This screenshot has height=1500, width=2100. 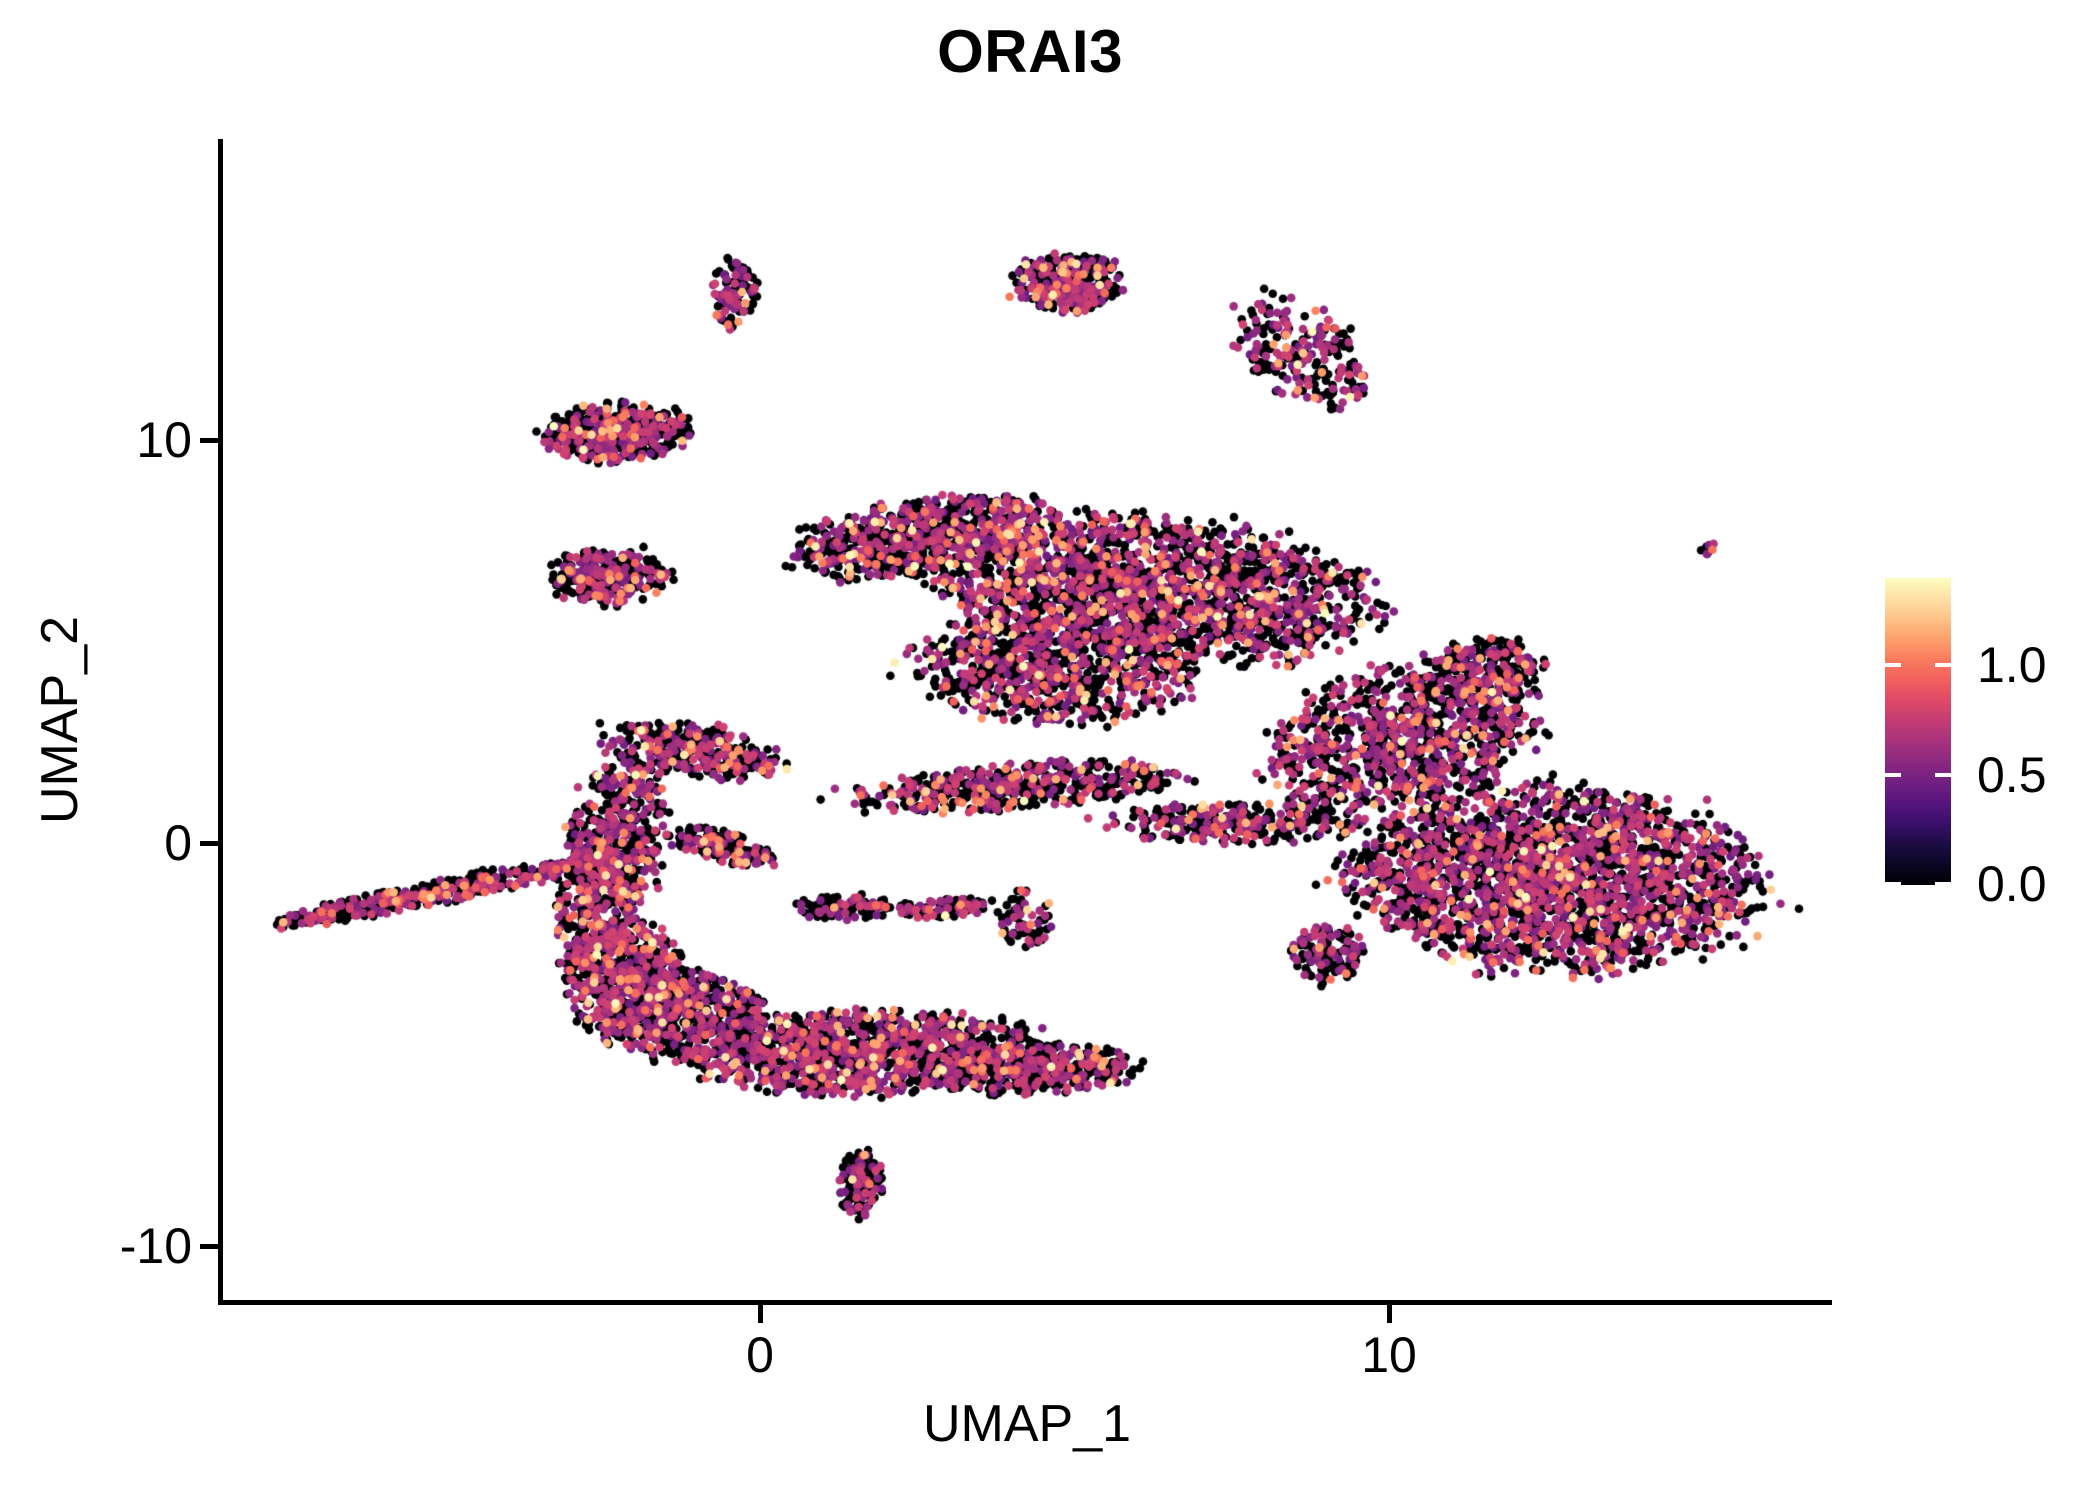 I want to click on x-tick-label: 0, so click(x=760, y=1355).